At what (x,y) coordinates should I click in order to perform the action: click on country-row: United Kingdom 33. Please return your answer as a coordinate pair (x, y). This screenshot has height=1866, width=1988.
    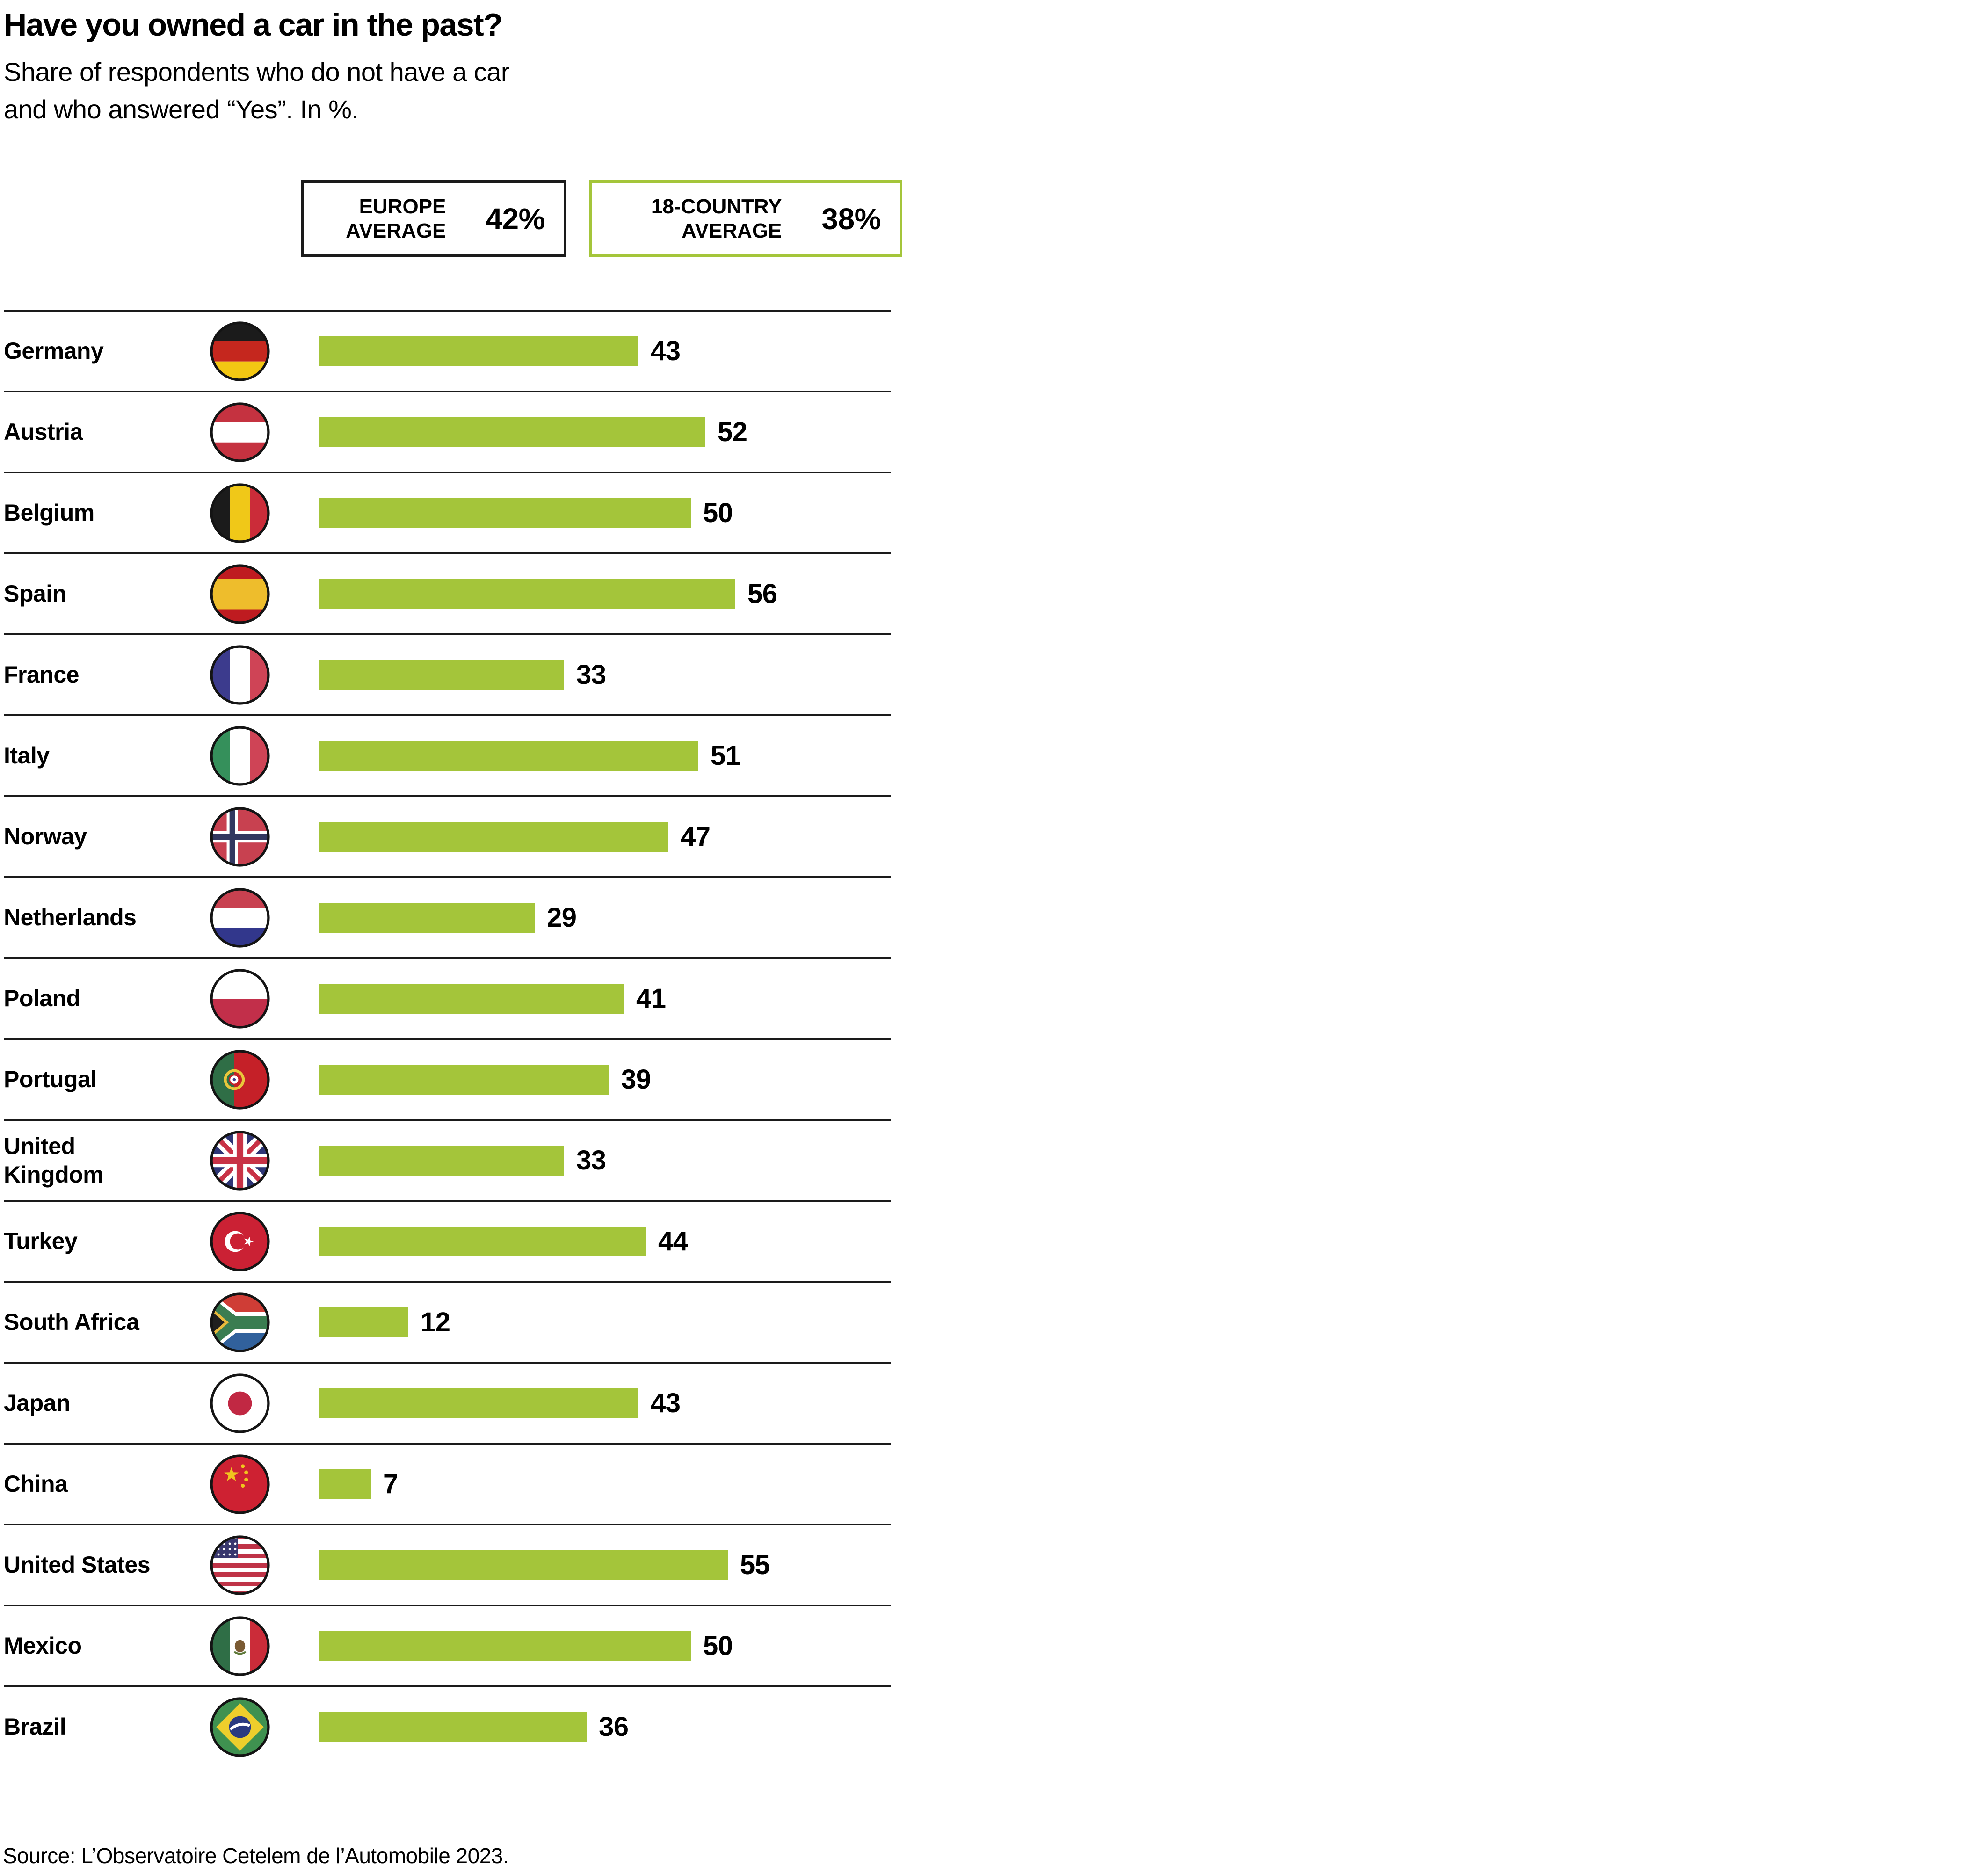
    Looking at the image, I should click on (447, 1159).